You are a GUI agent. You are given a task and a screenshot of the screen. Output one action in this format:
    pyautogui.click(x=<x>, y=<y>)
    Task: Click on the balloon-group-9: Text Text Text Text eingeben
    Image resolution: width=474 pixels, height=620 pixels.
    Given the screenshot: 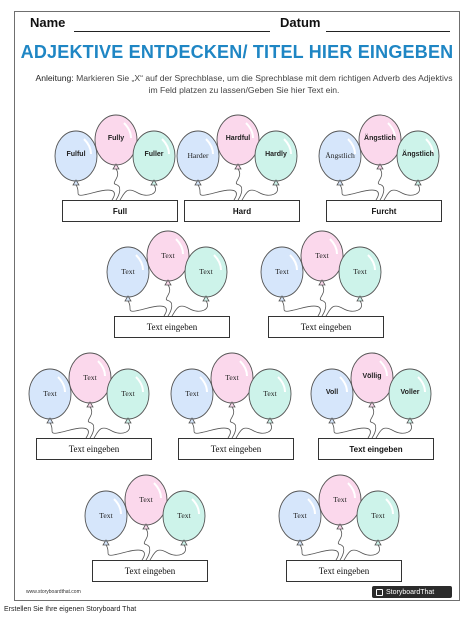 What is the action you would take?
    pyautogui.click(x=159, y=535)
    